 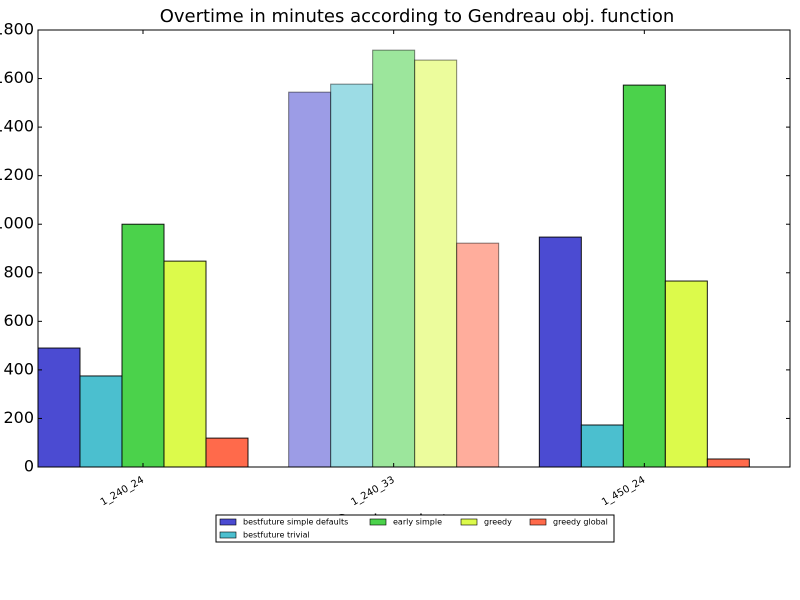 What do you see at coordinates (17, 77) in the screenshot?
I see `y-tick-label: 1600` at bounding box center [17, 77].